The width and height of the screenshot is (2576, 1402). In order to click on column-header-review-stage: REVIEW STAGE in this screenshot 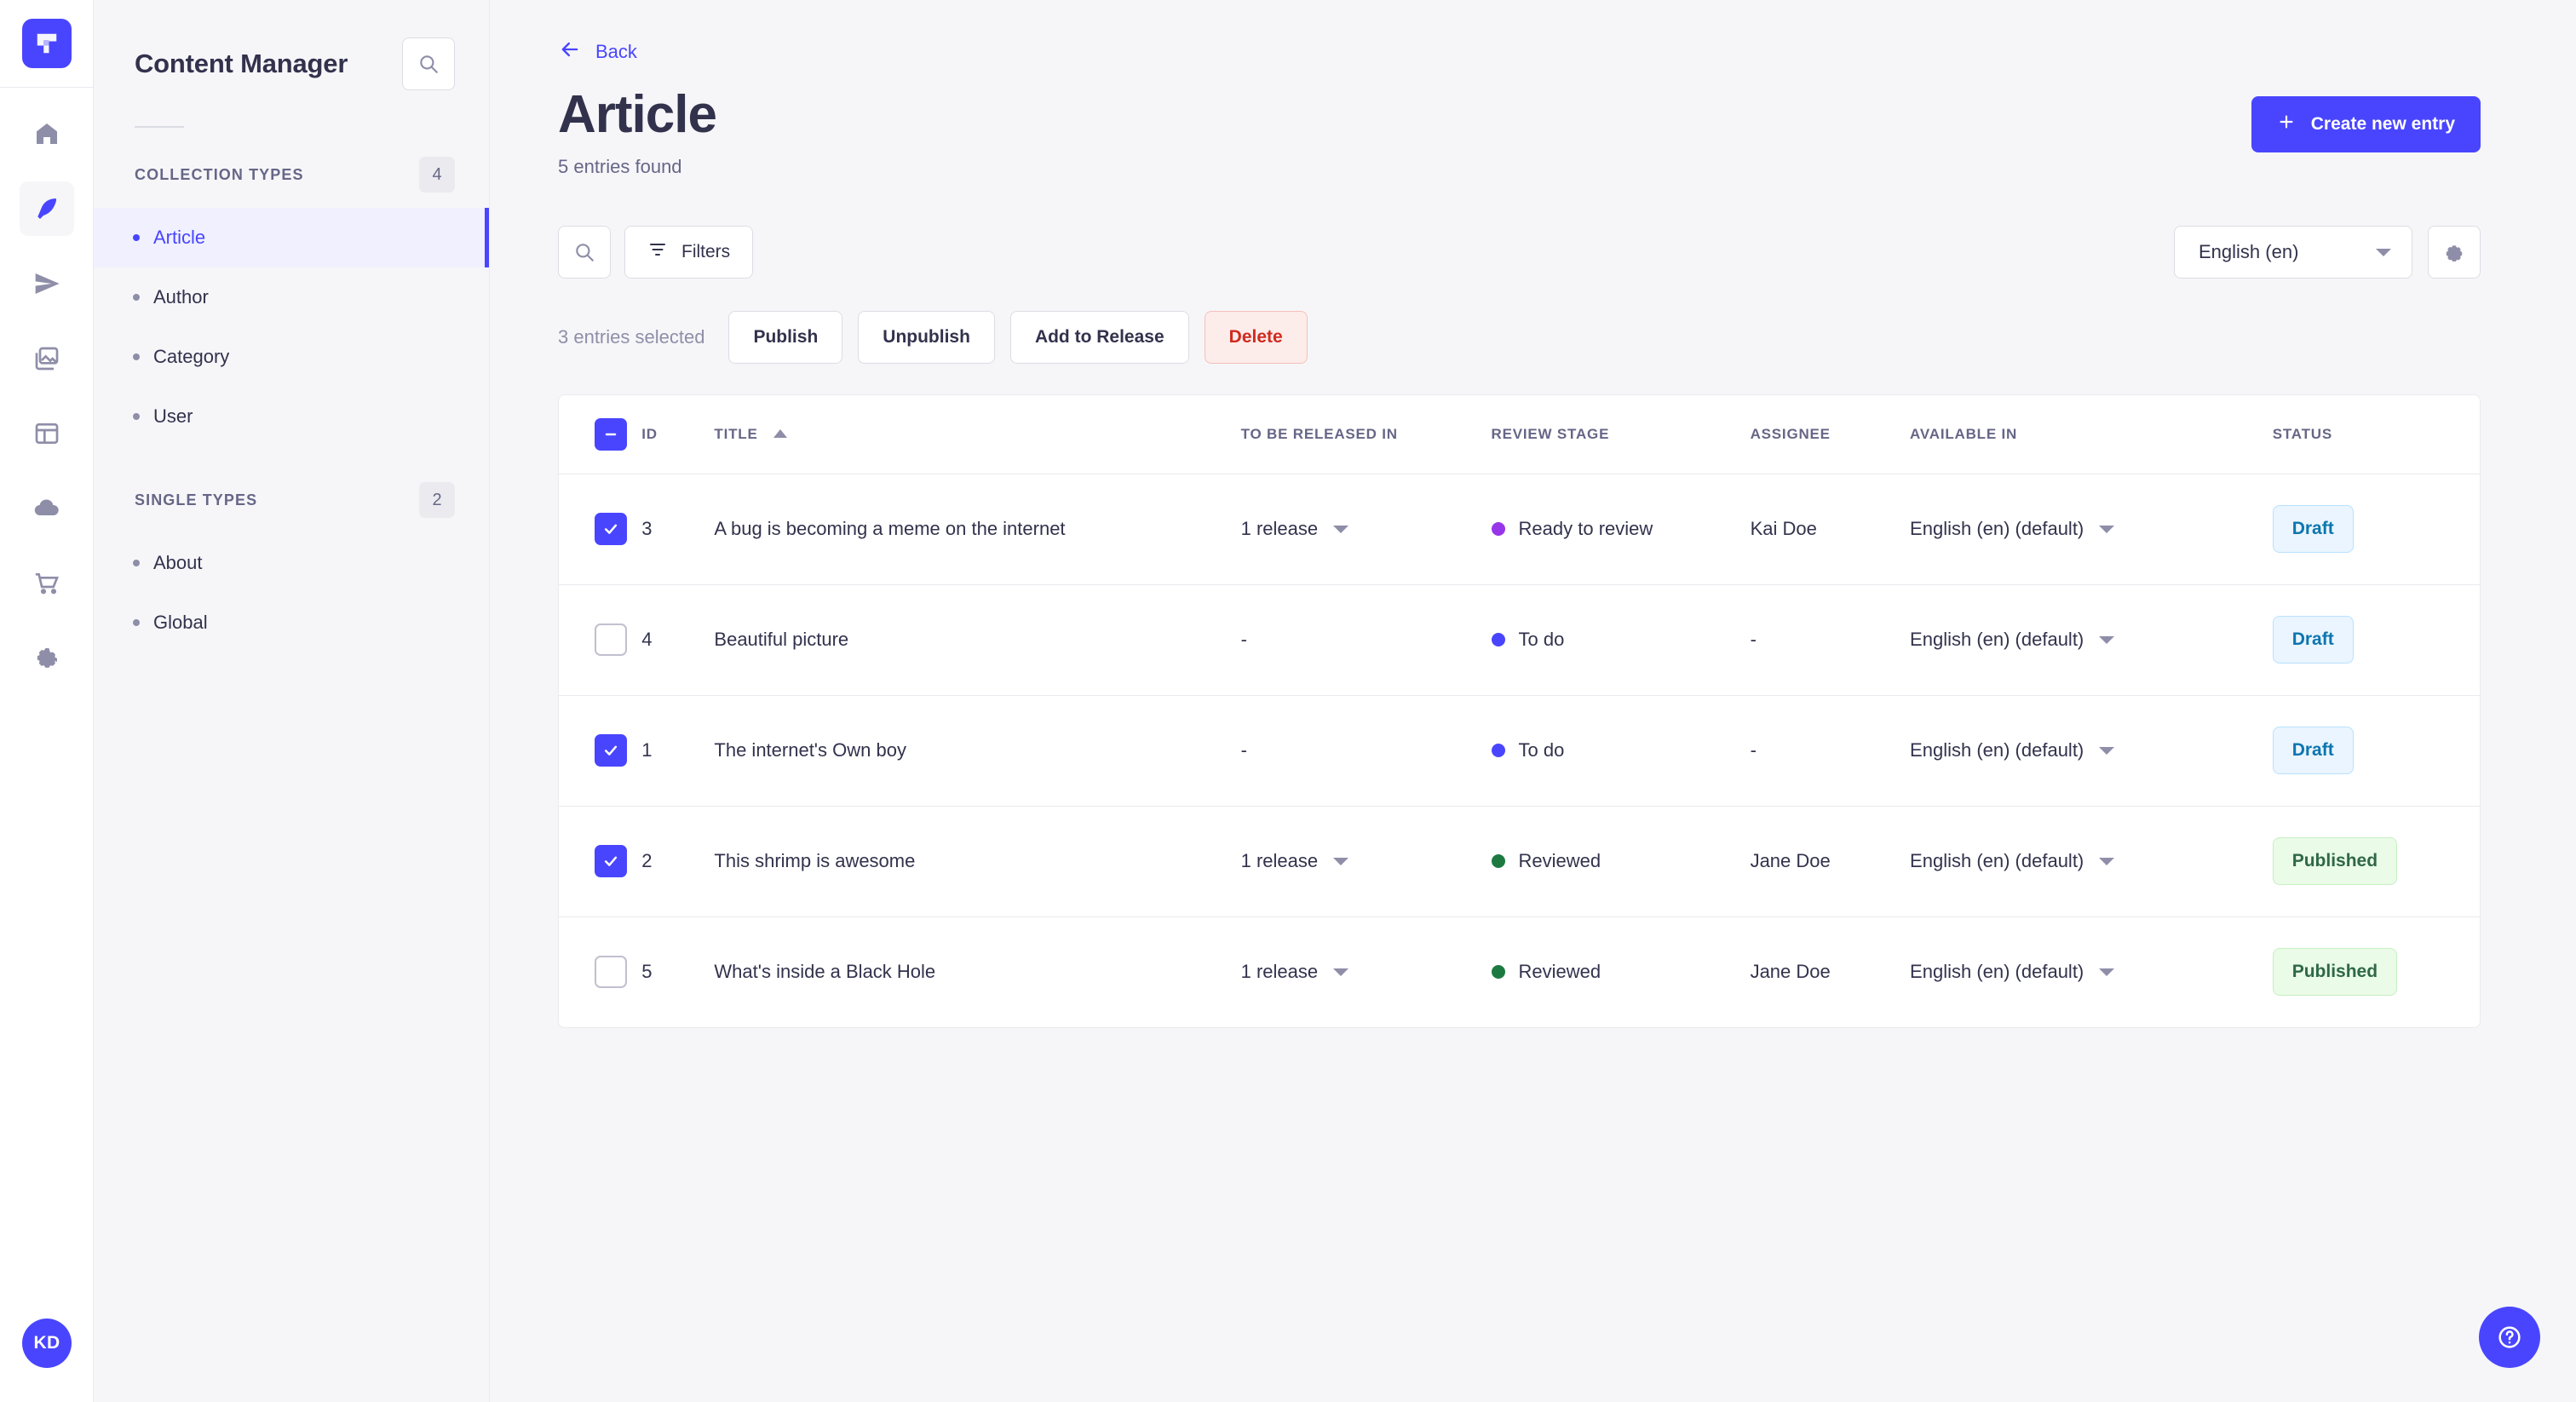, I will do `click(1621, 434)`.